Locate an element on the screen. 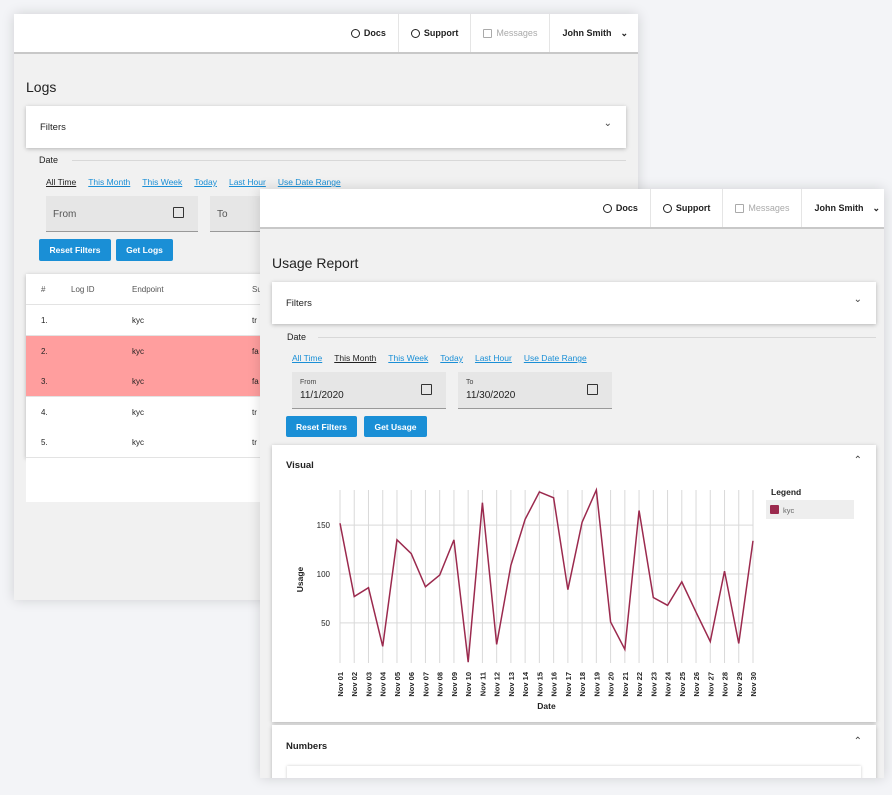 The height and width of the screenshot is (795, 892). cell: 4. is located at coordinates (44, 412).